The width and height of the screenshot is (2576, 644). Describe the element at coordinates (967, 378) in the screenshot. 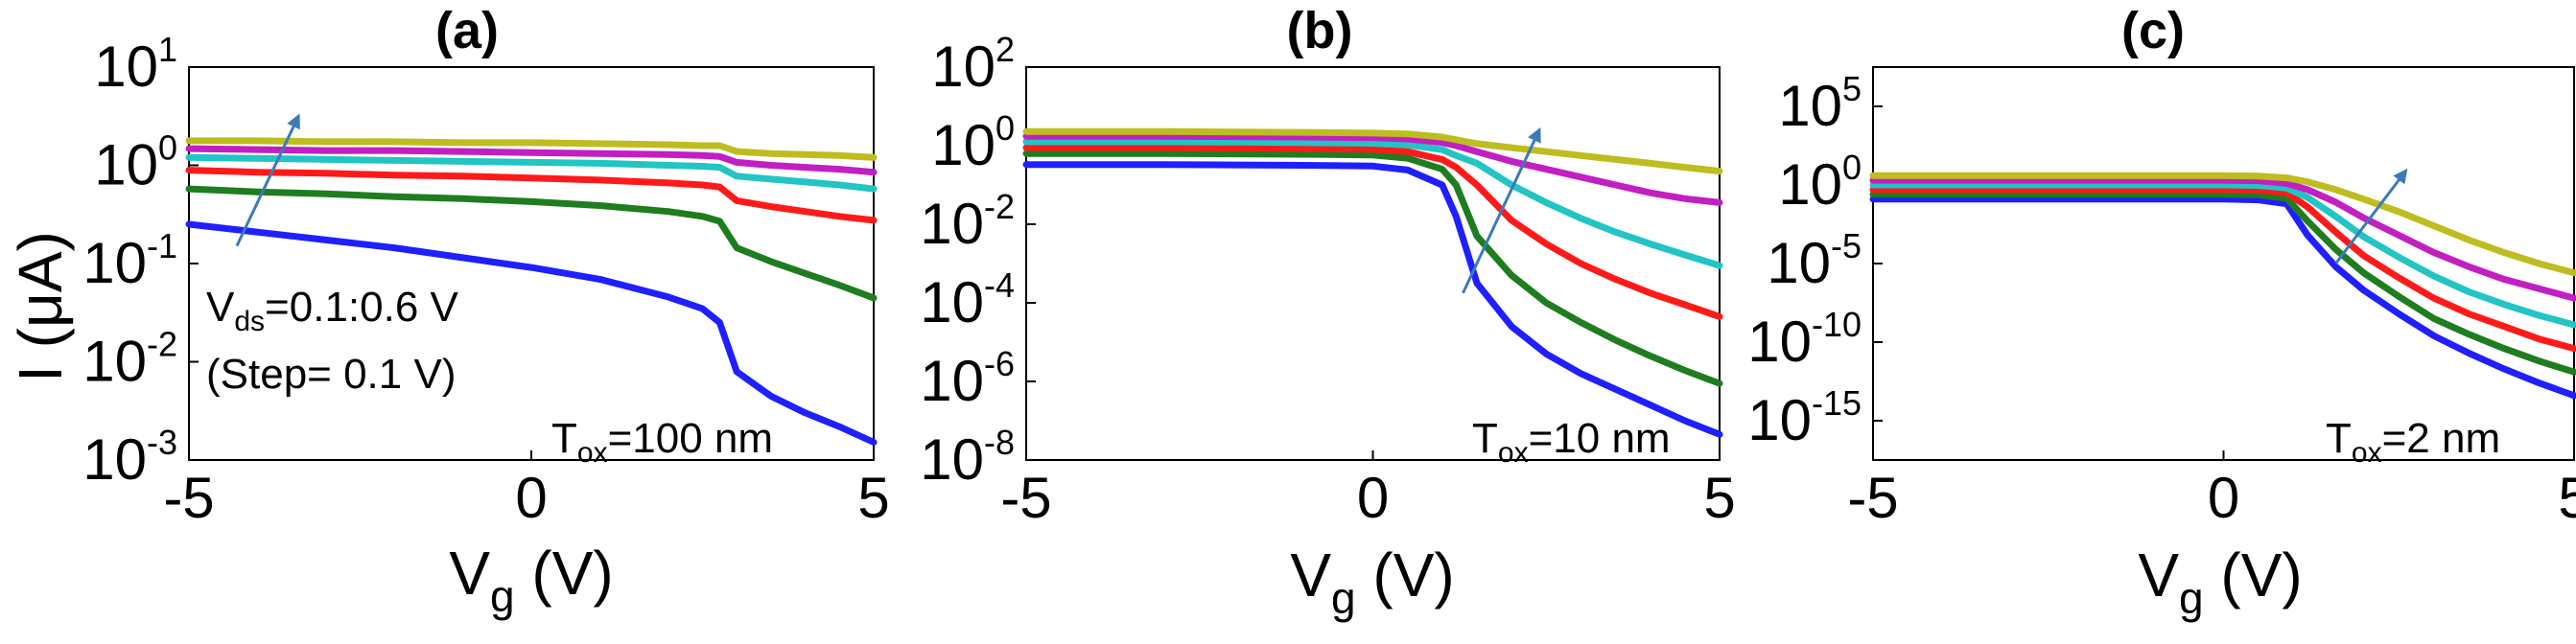

I see `panel-b-y-tick-label: 10⁻⁶` at that location.